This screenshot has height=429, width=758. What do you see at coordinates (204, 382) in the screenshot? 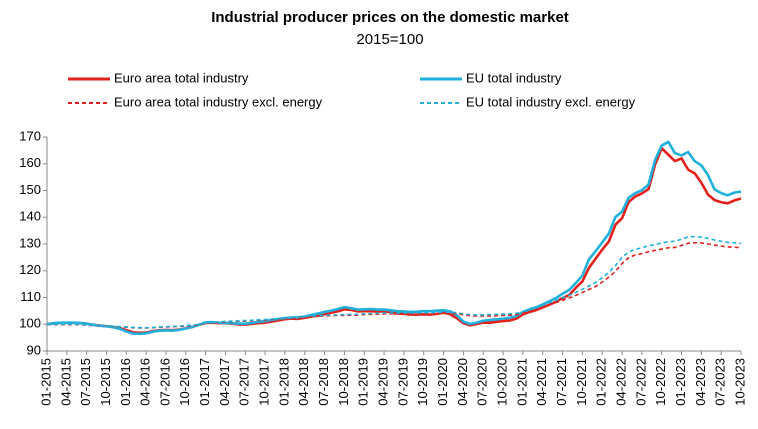
I see `x-tick-label: 01-2017` at bounding box center [204, 382].